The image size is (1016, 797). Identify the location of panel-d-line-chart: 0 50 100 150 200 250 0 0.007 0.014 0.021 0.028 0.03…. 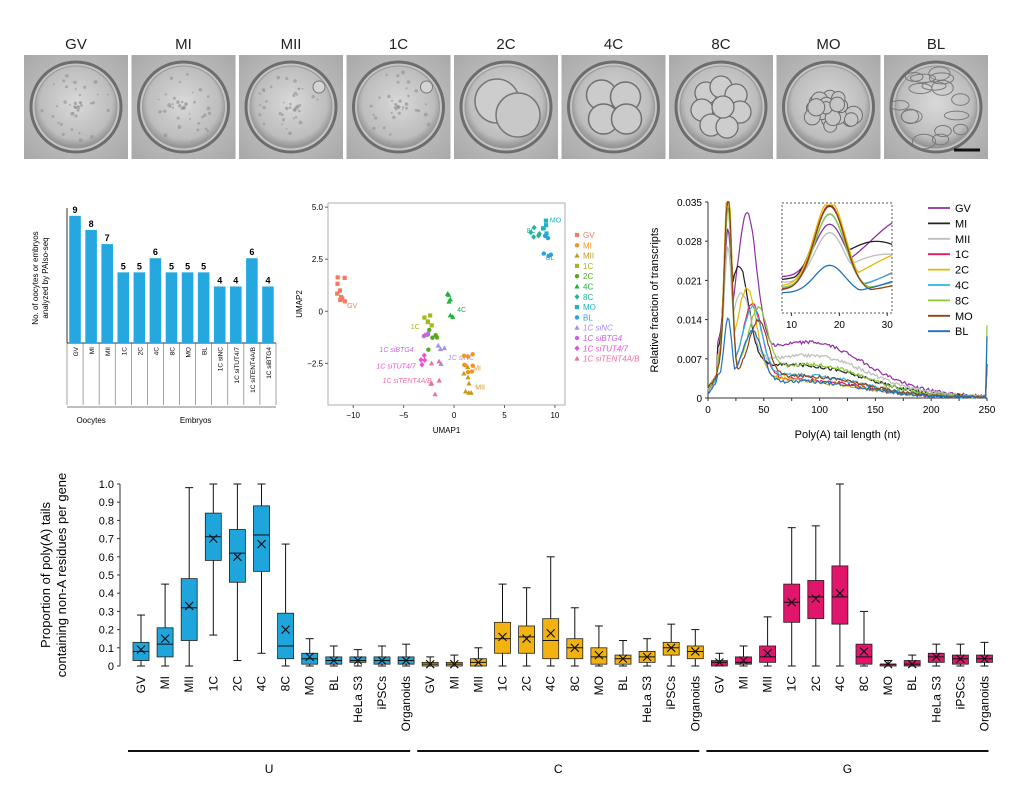
(822, 319).